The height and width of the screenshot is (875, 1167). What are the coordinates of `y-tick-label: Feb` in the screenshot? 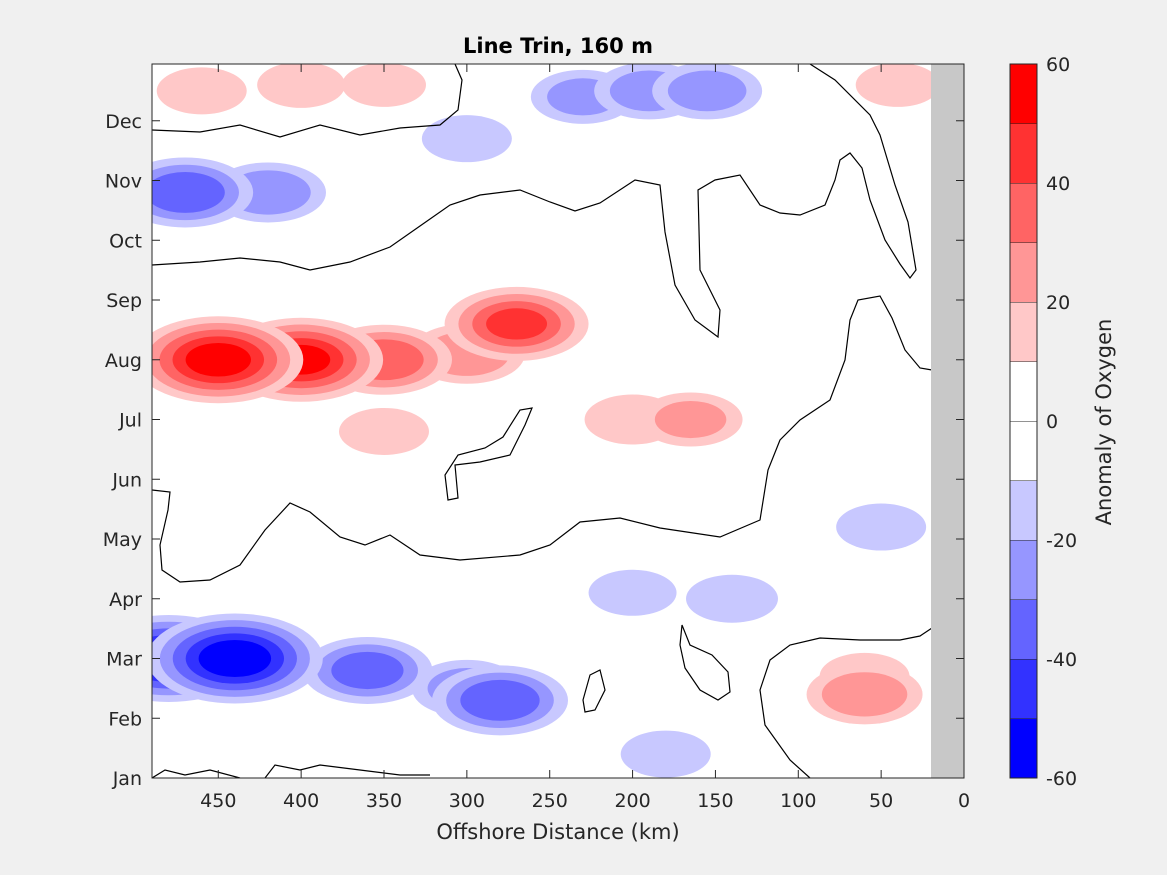 It's located at (125, 719).